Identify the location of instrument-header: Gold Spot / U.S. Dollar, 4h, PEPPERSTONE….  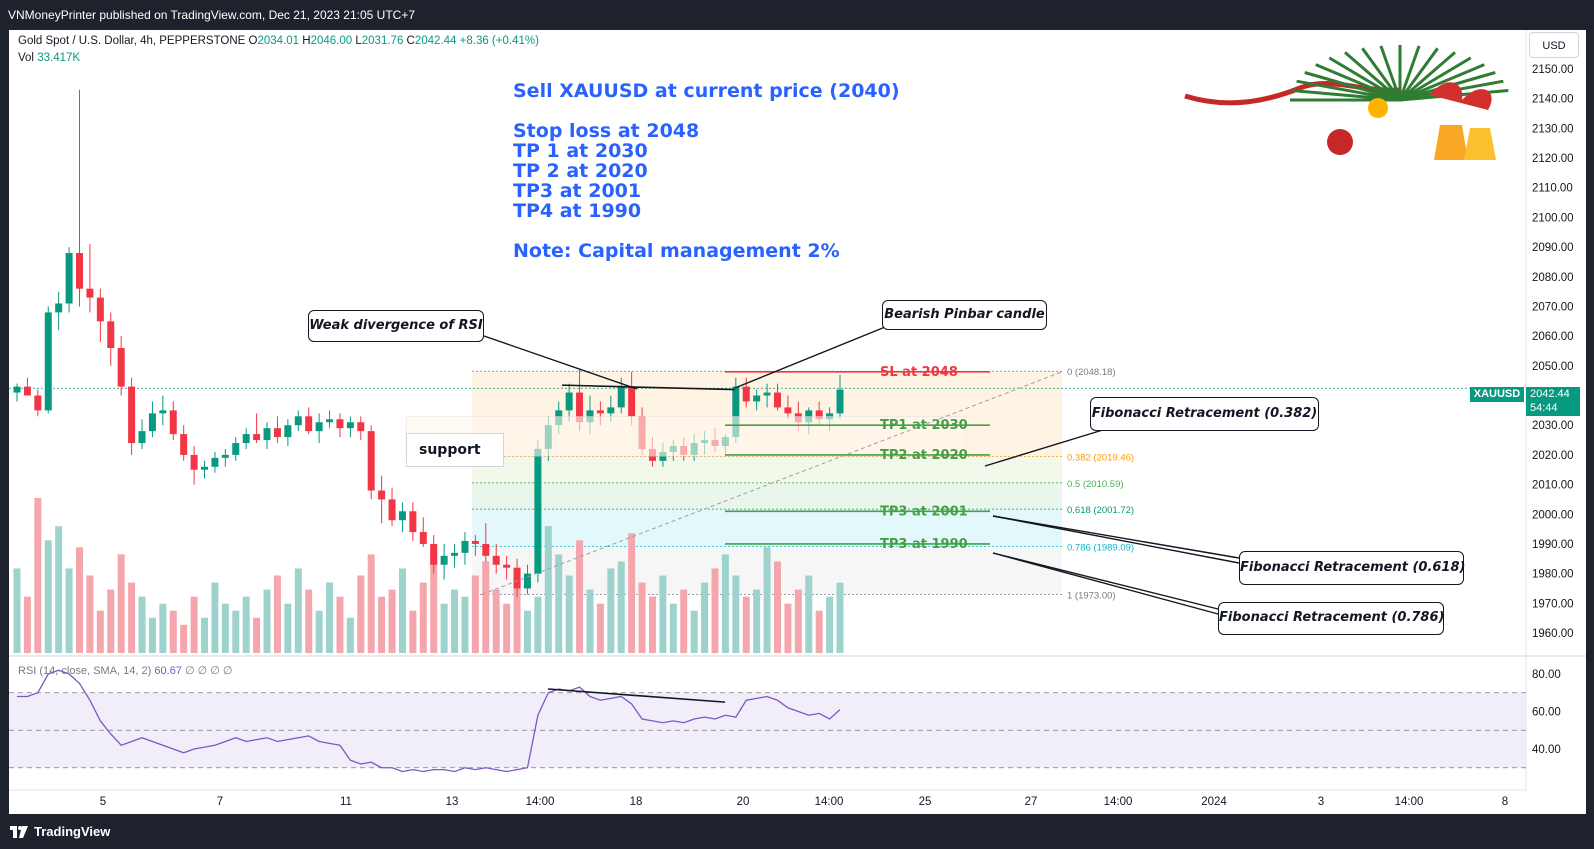
(278, 41).